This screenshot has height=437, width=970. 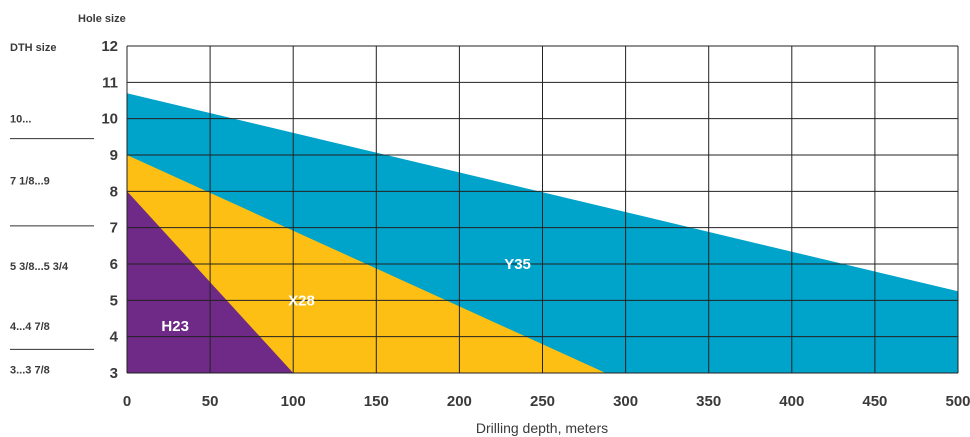 What do you see at coordinates (542, 428) in the screenshot?
I see `x-axis-title: Drilling depth, meters` at bounding box center [542, 428].